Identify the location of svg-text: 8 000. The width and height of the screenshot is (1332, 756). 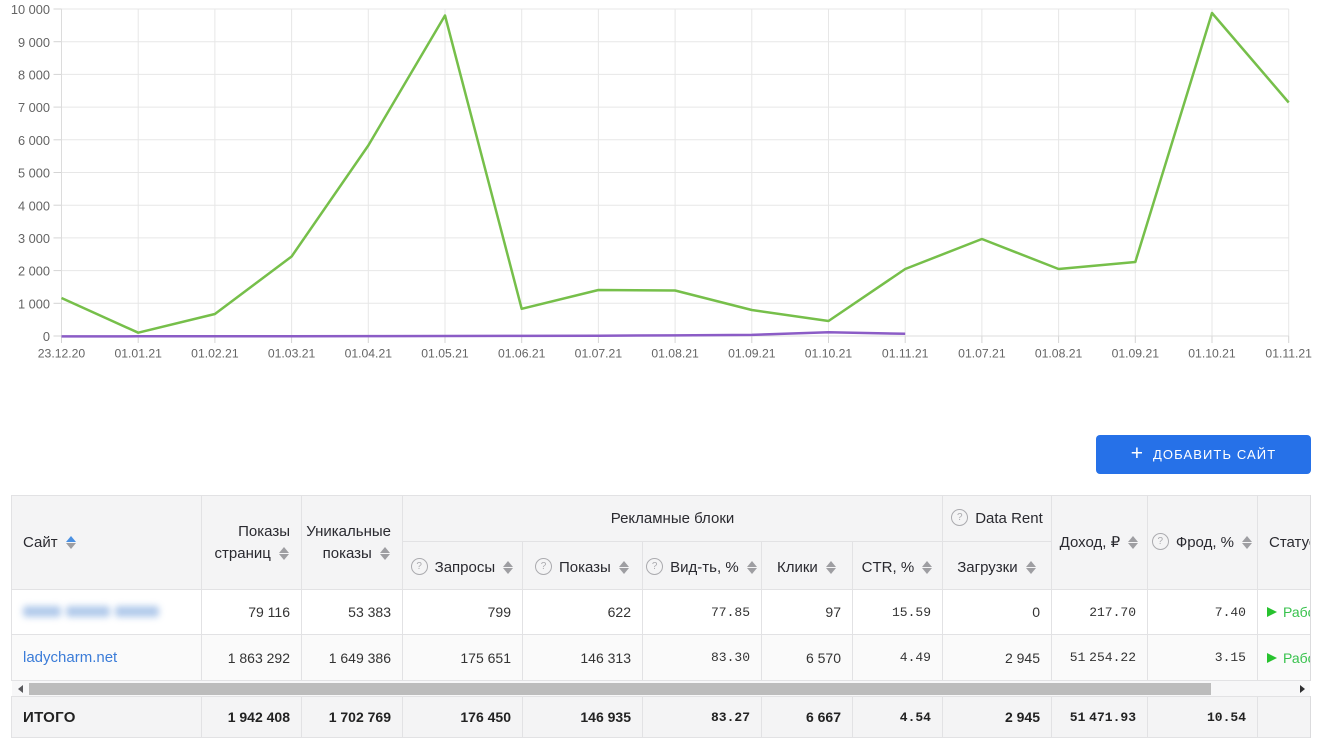
(34, 75).